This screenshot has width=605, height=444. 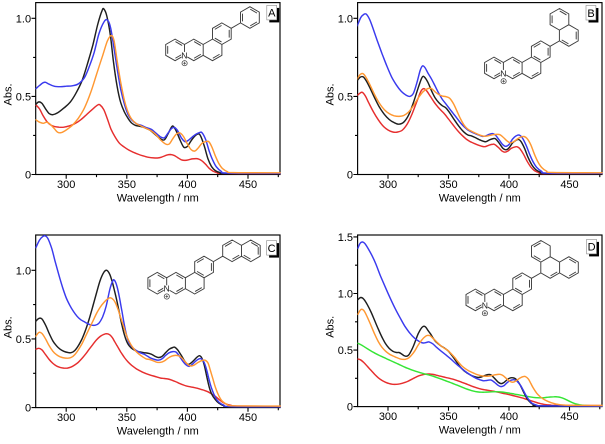 What do you see at coordinates (272, 14) in the screenshot?
I see `svg-text: A` at bounding box center [272, 14].